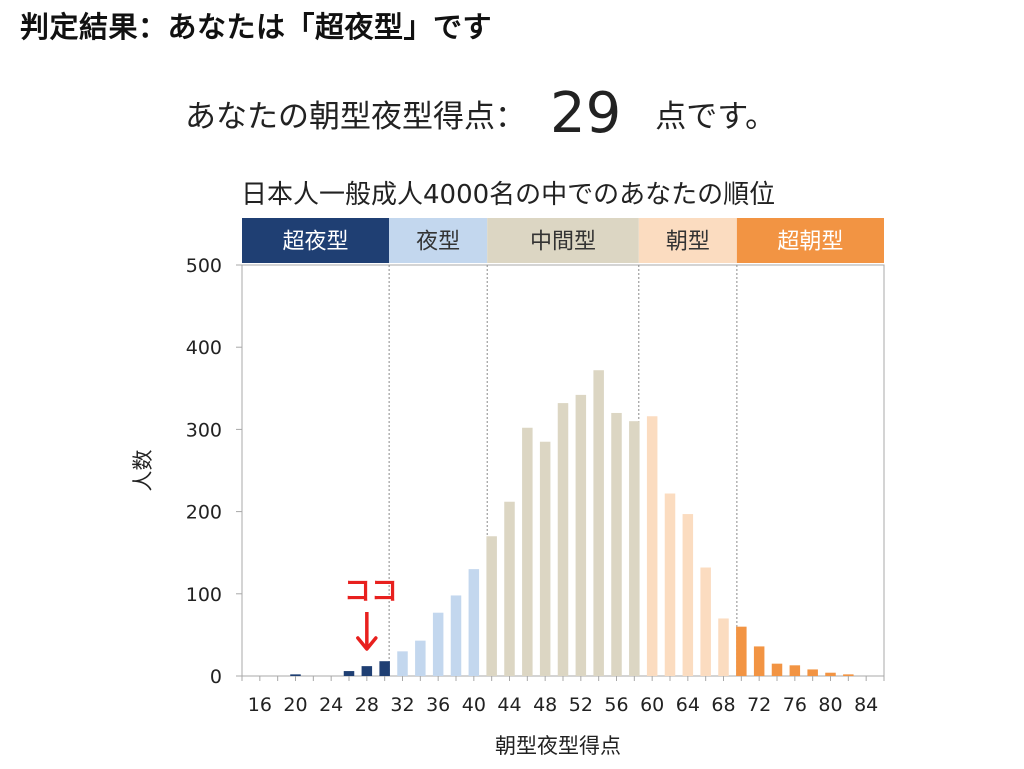  Describe the element at coordinates (581, 705) in the screenshot. I see `x-tick-label-52: 52` at that location.